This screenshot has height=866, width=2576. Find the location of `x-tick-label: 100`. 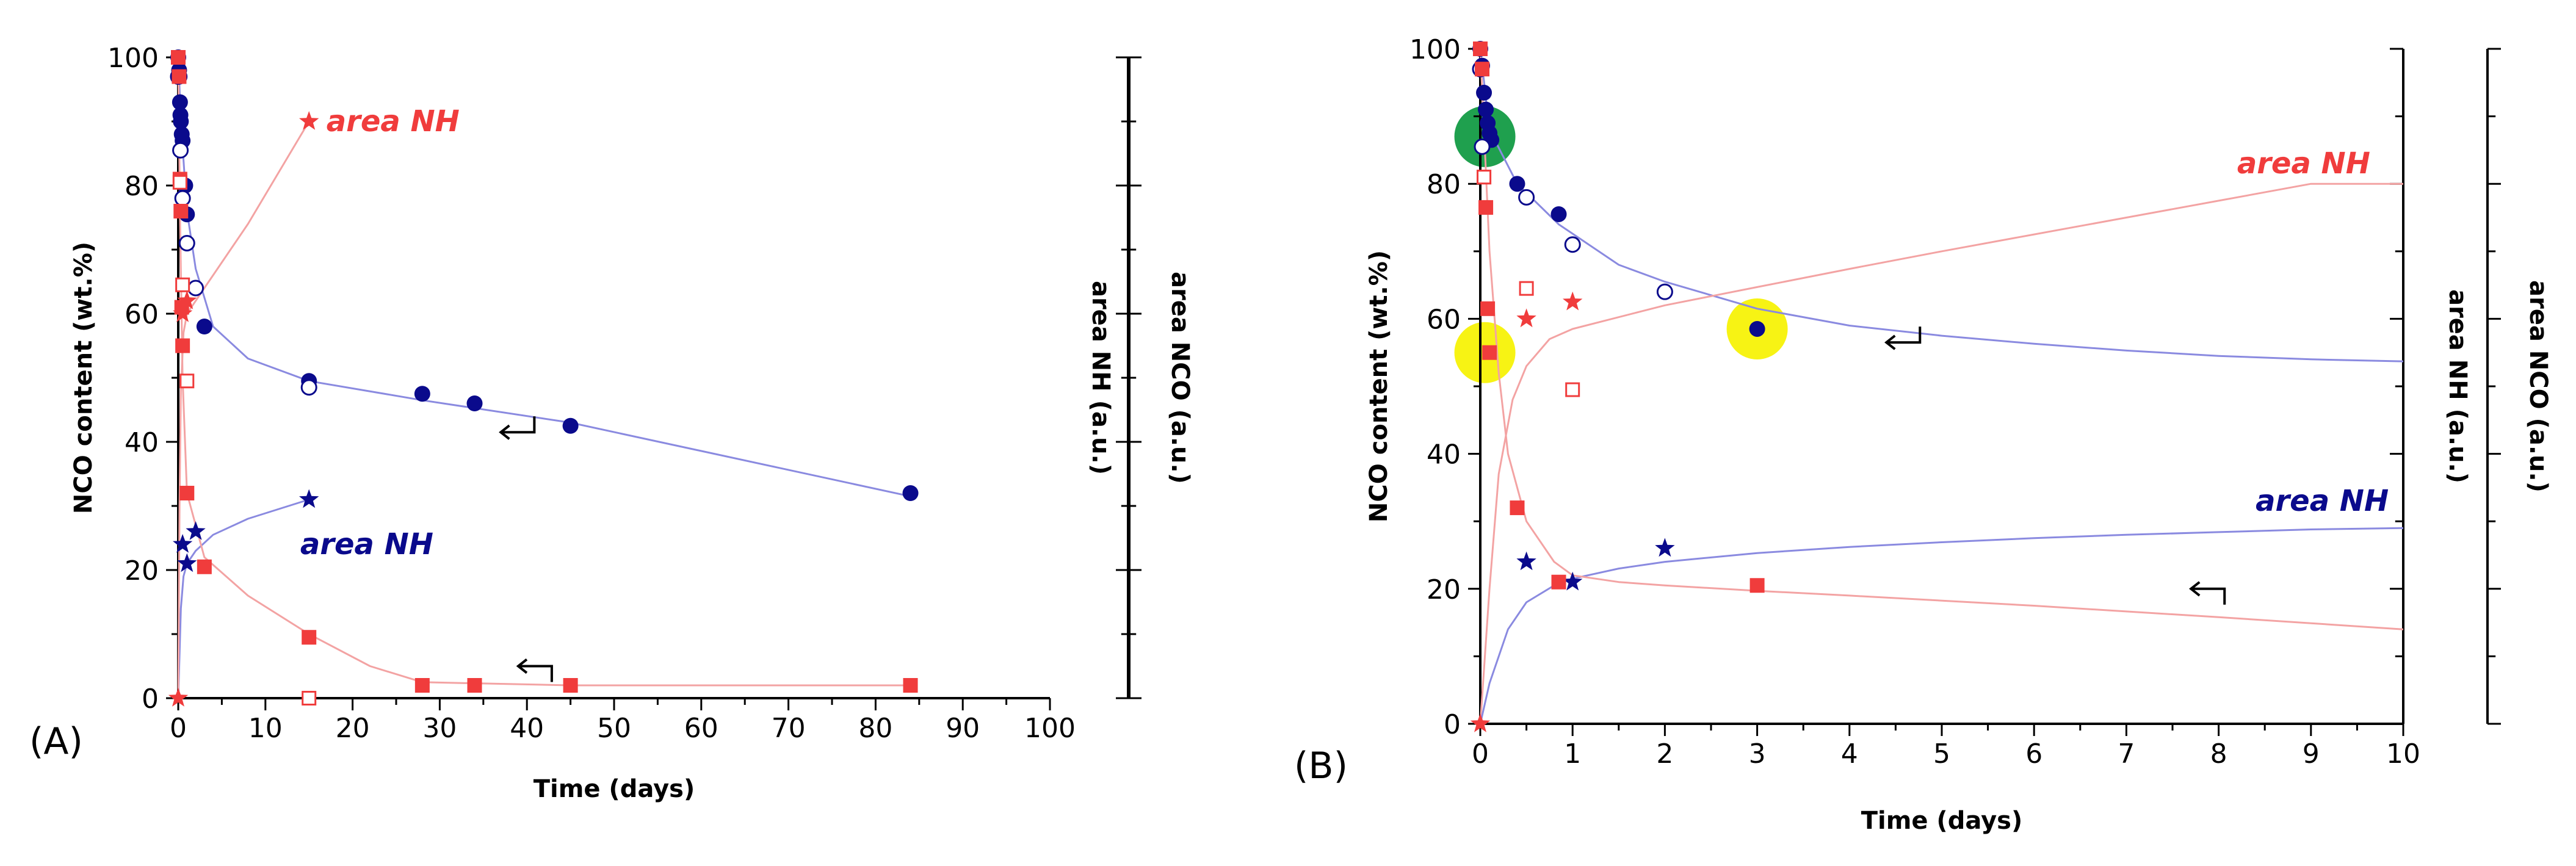

x-tick-label: 100 is located at coordinates (1050, 728).